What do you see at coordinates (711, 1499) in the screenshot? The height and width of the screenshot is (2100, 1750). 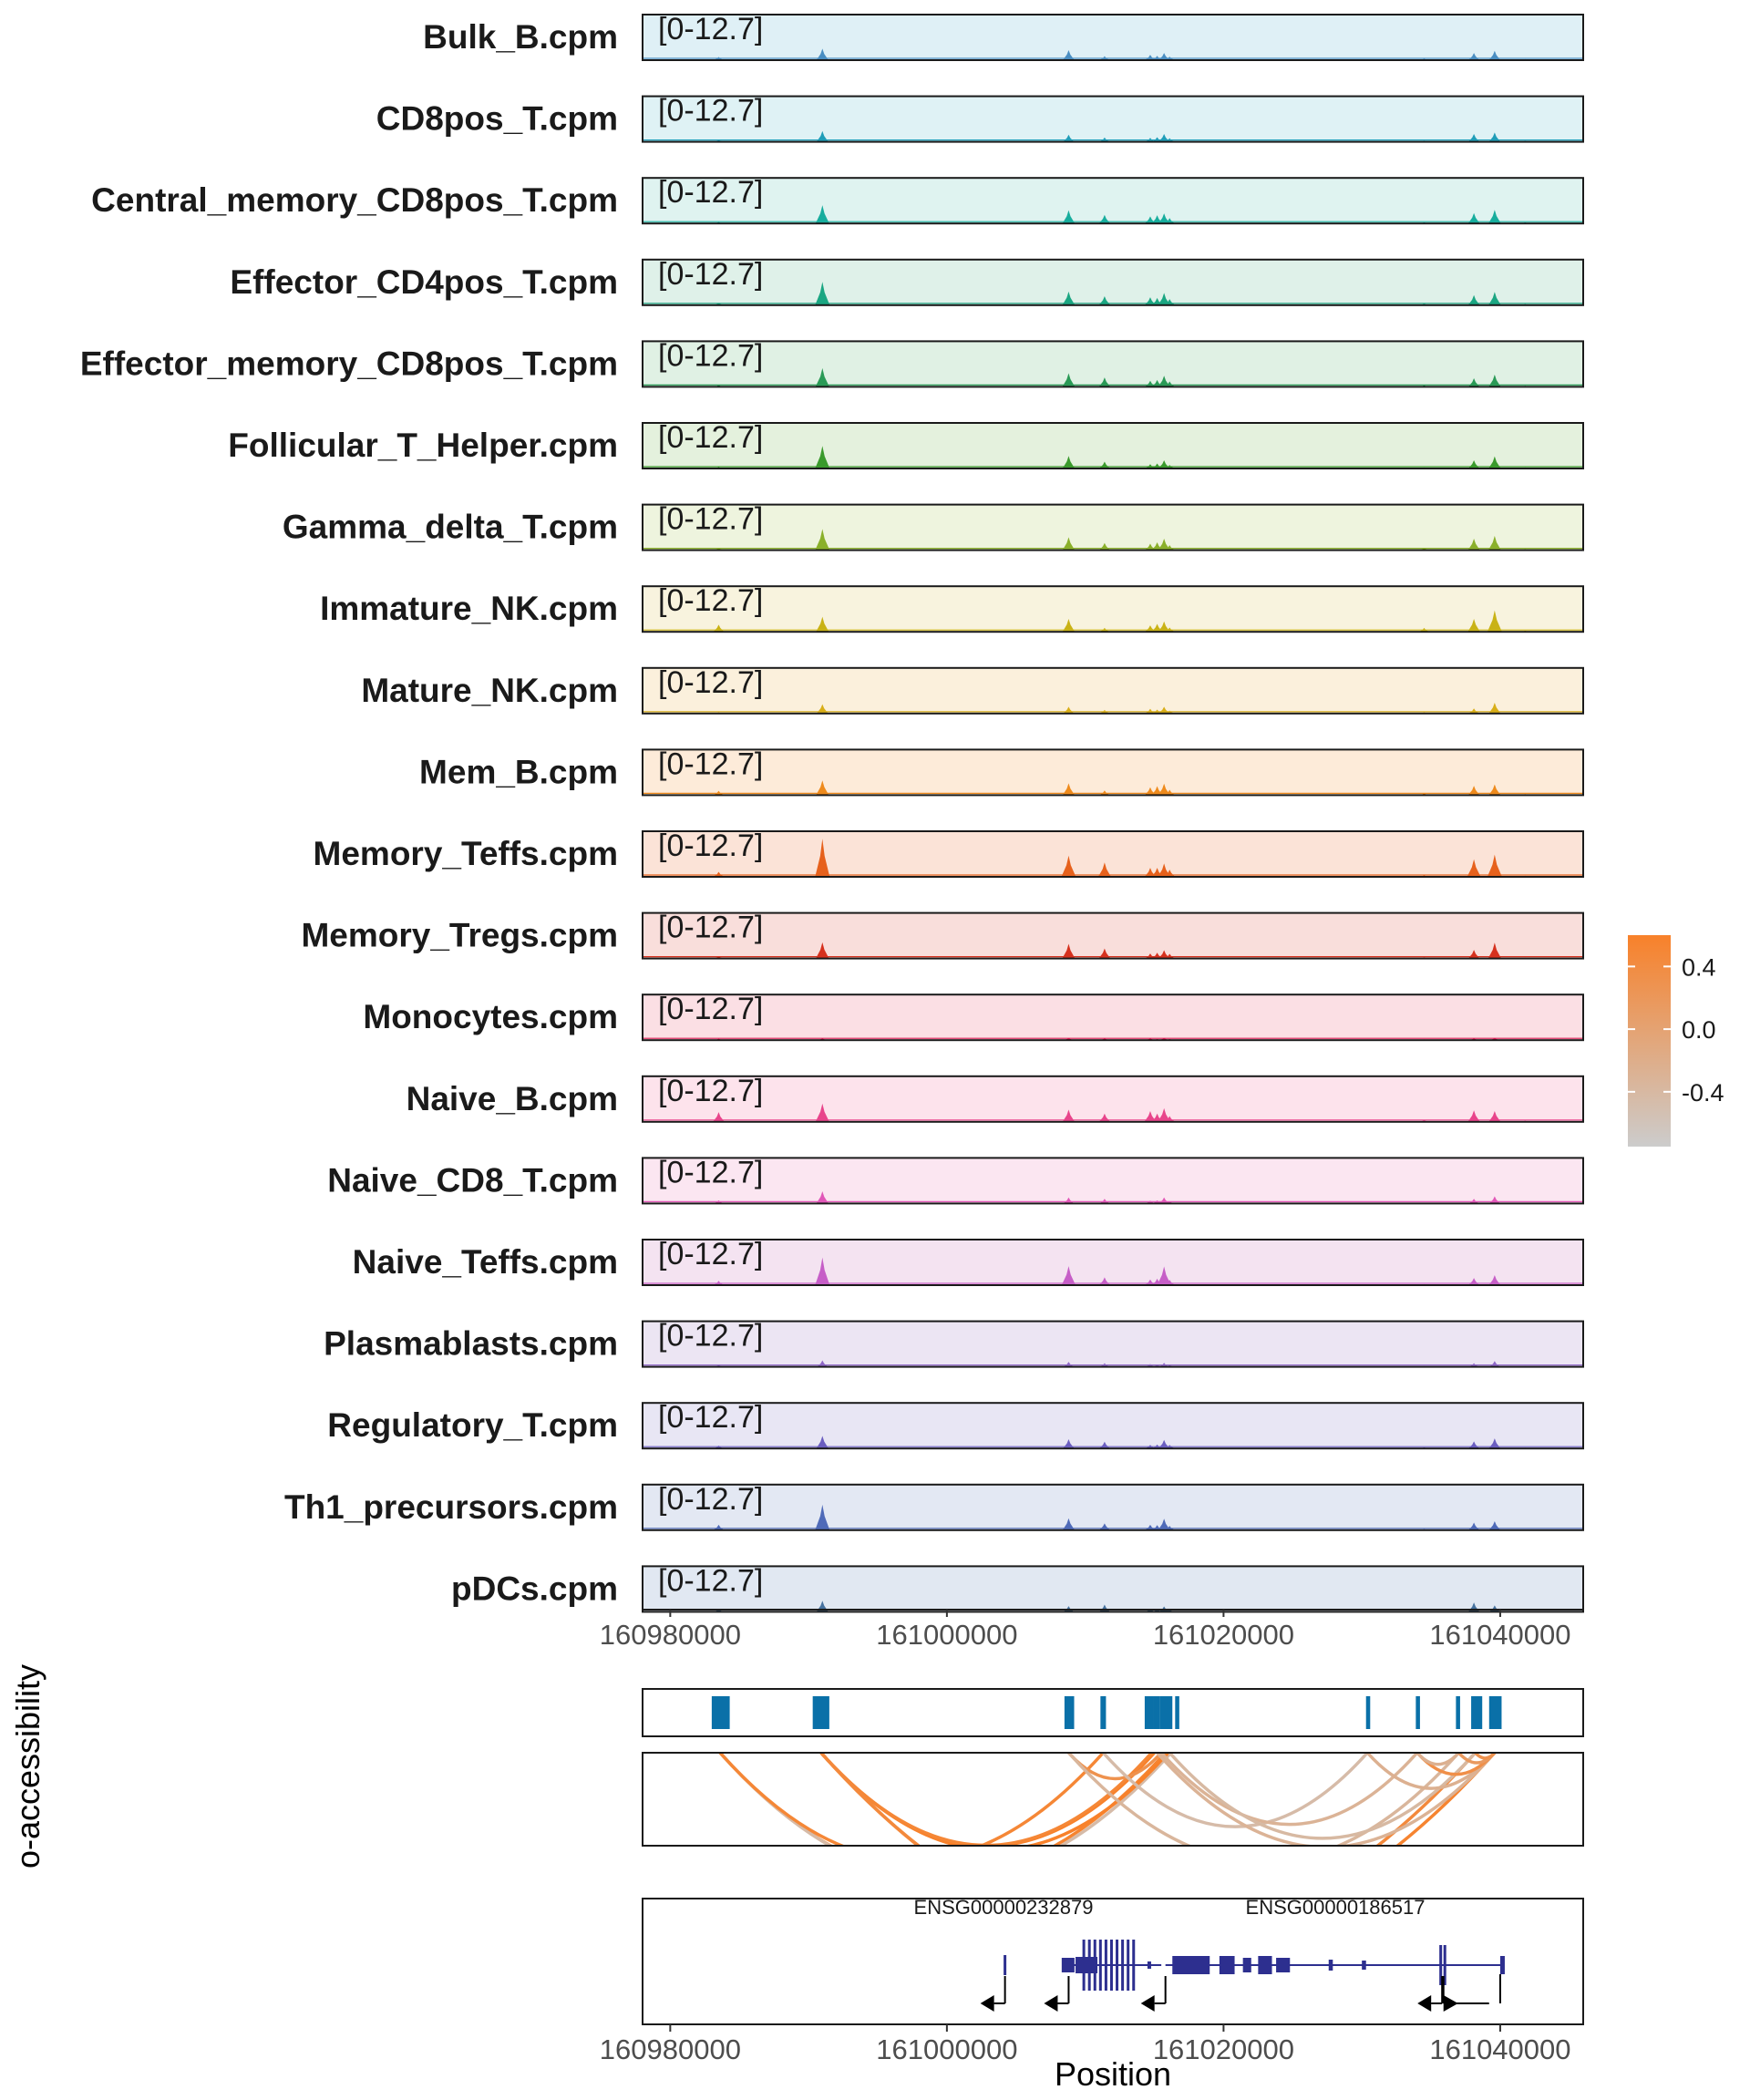 I see `range-label-th1-precursors: [0-12.7]` at bounding box center [711, 1499].